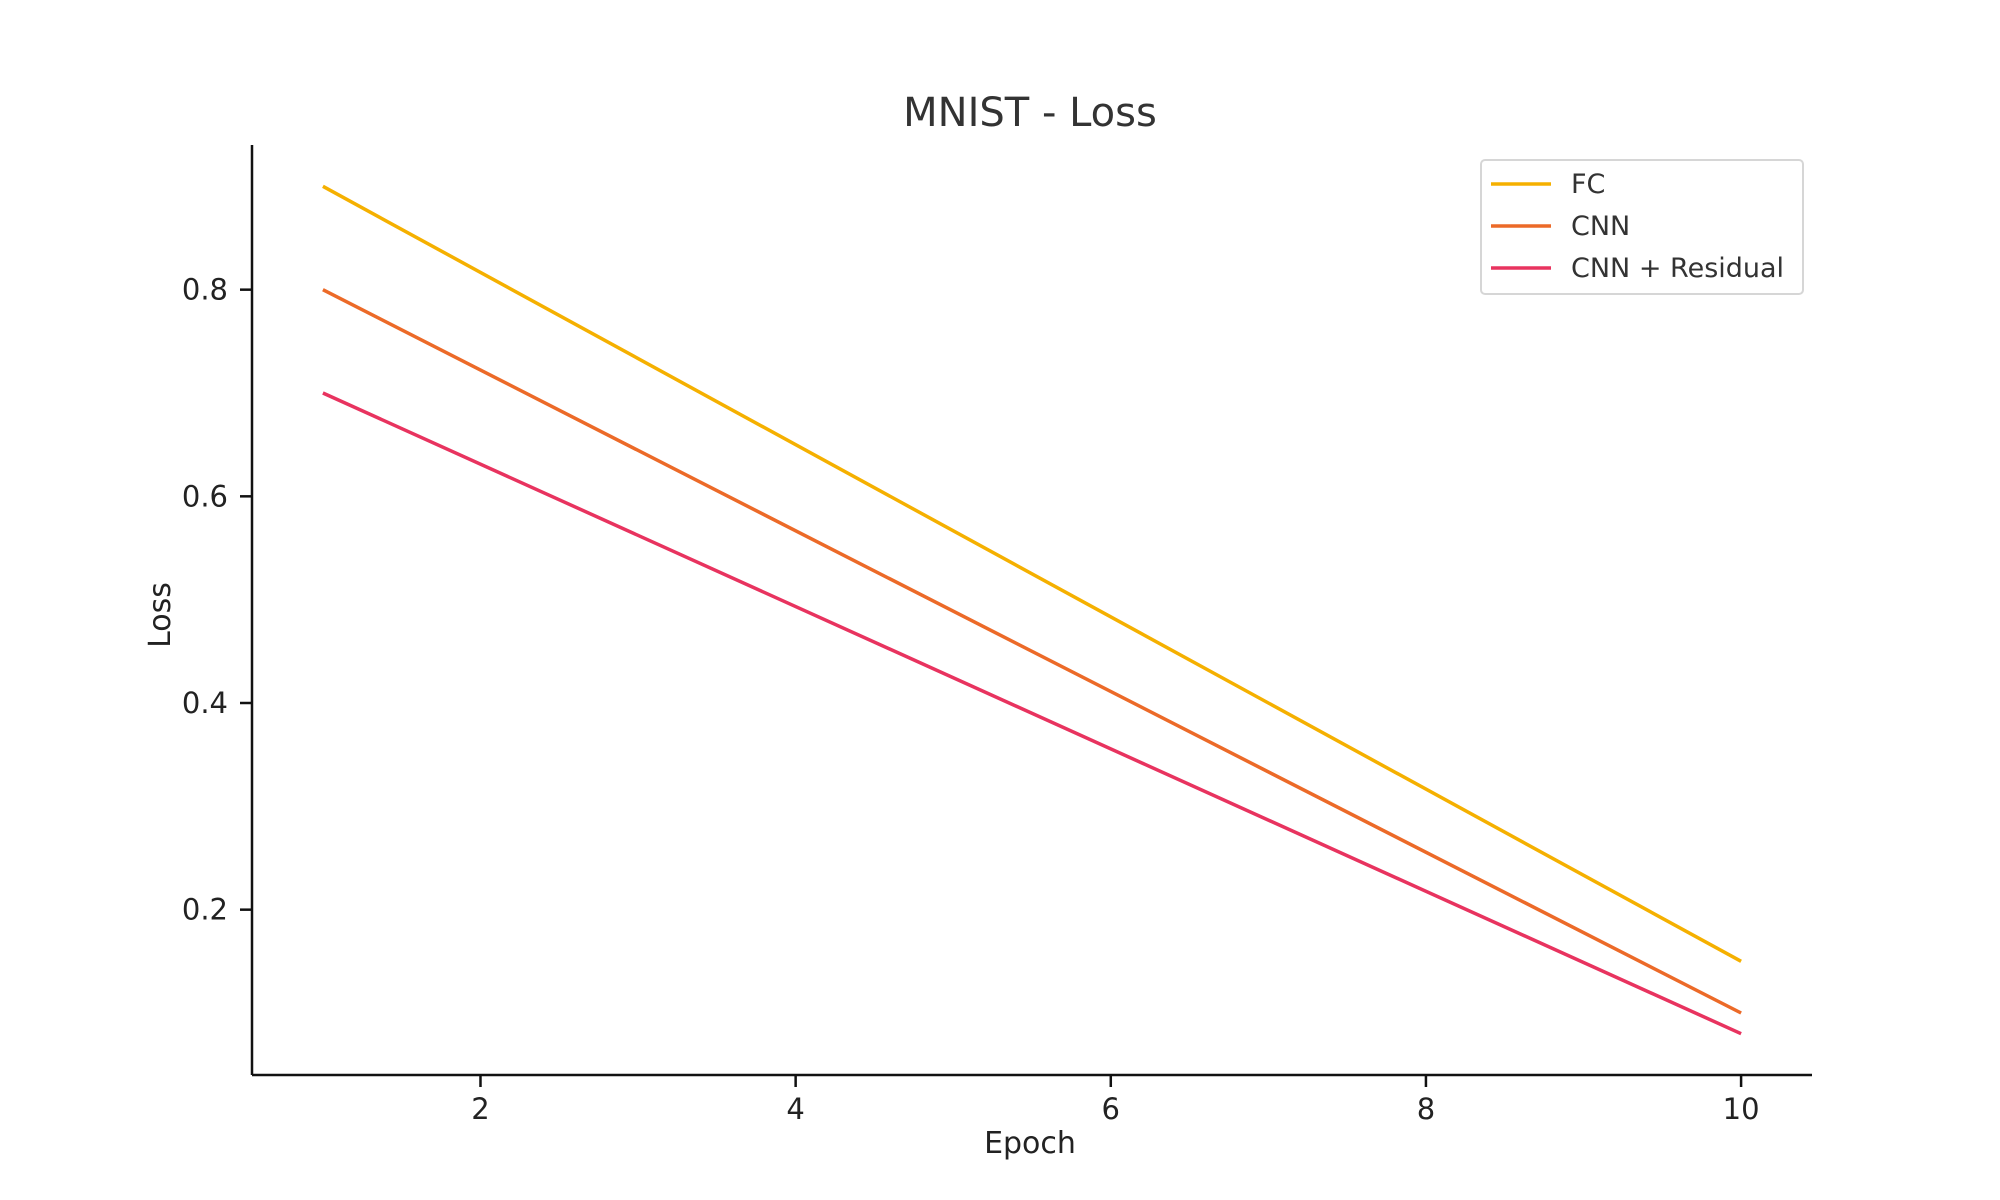  What do you see at coordinates (1600, 226) in the screenshot?
I see `legend-label: CNN` at bounding box center [1600, 226].